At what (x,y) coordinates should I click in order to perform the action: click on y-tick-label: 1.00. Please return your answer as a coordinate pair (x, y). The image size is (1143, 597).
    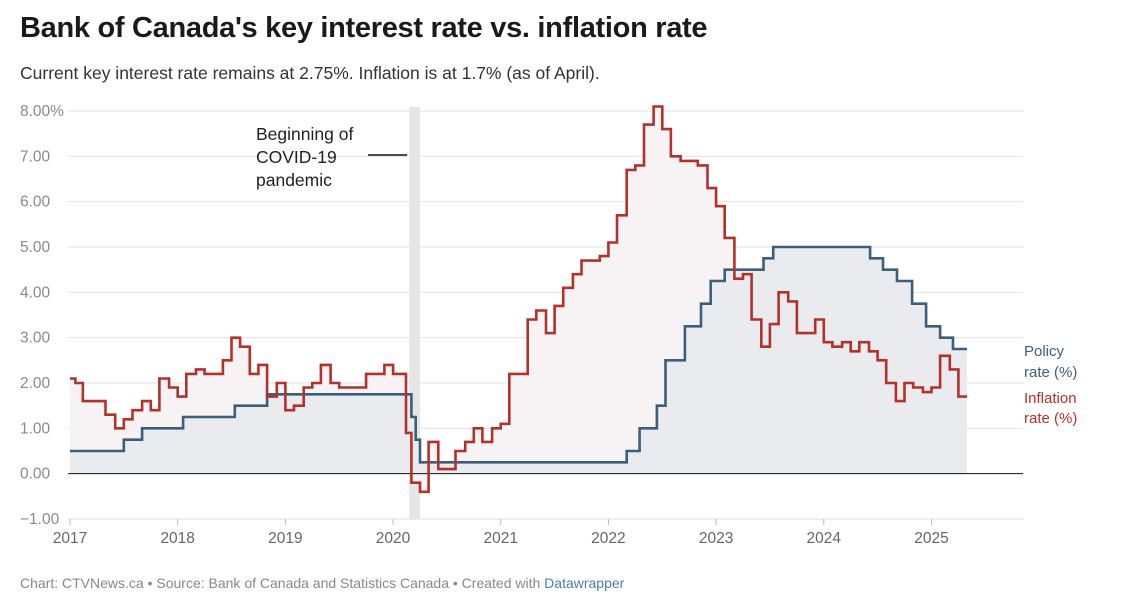
    Looking at the image, I should click on (35, 428).